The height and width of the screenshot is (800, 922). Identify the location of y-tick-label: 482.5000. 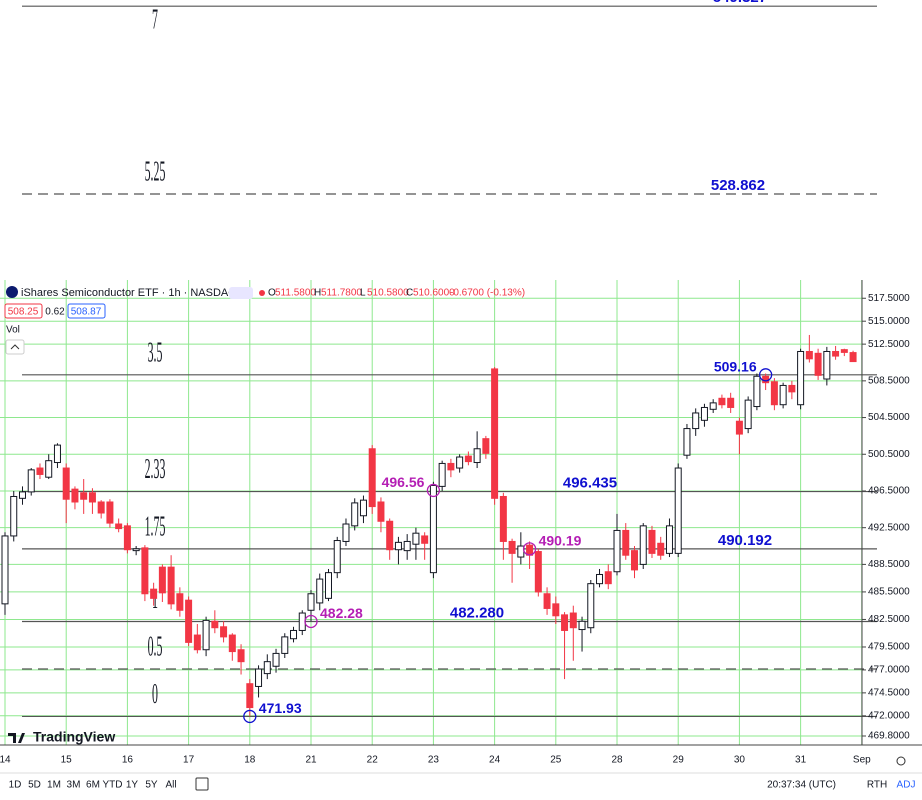
(889, 619).